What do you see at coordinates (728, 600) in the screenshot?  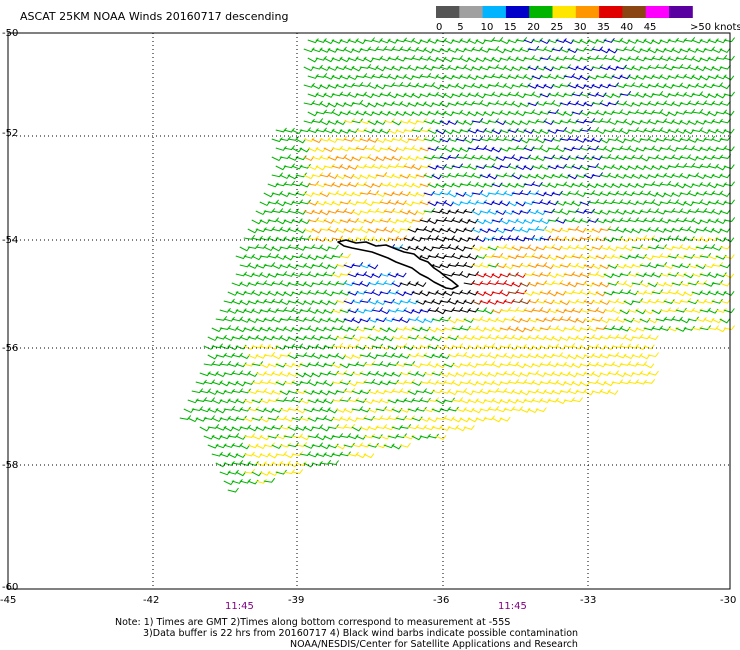 I see `lon-label: -30` at bounding box center [728, 600].